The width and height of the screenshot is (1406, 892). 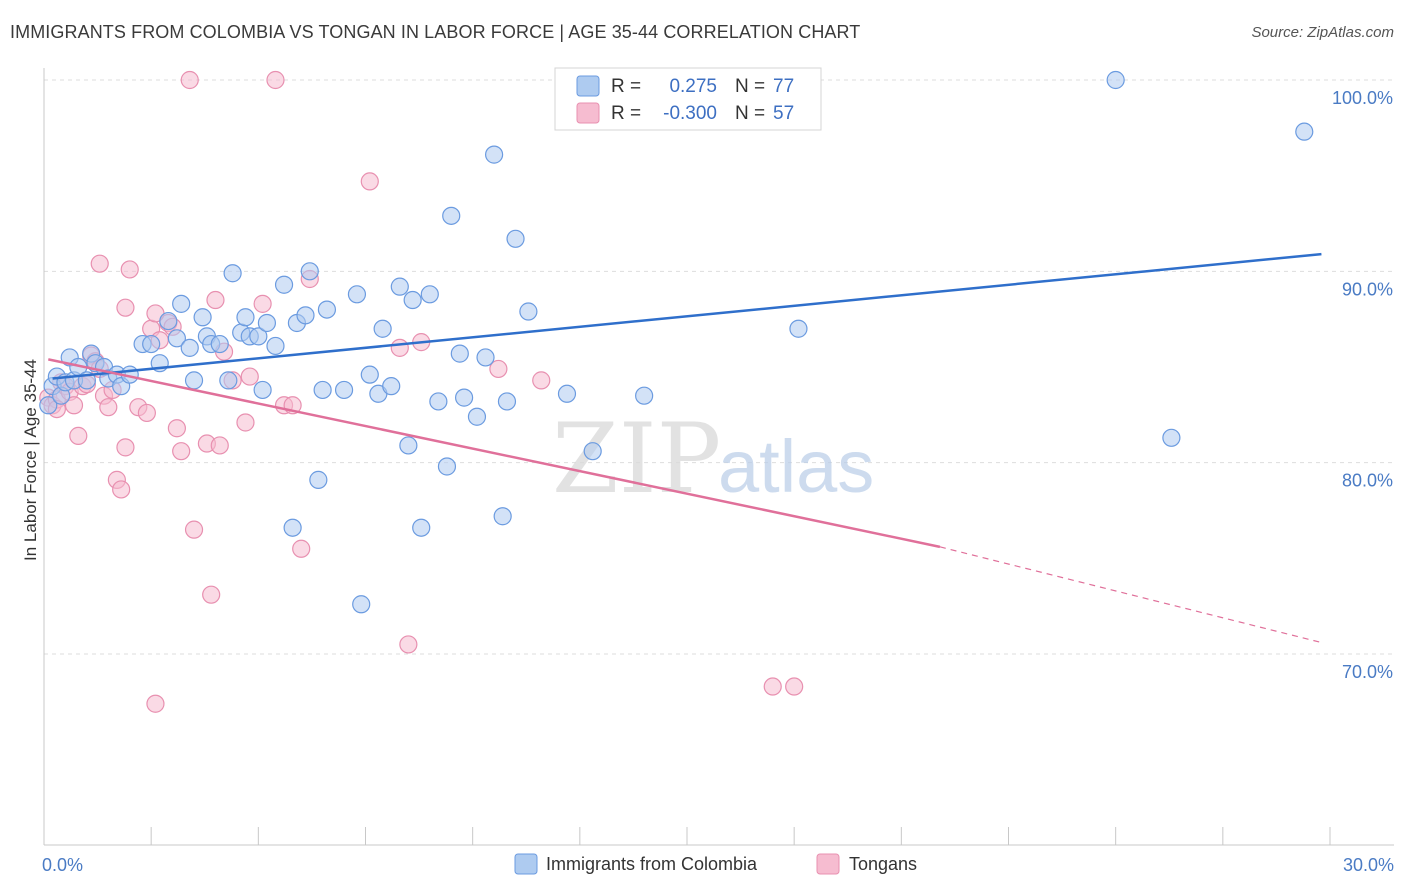 What do you see at coordinates (626, 86) in the screenshot?
I see `legend-r-label-1: R =` at bounding box center [626, 86].